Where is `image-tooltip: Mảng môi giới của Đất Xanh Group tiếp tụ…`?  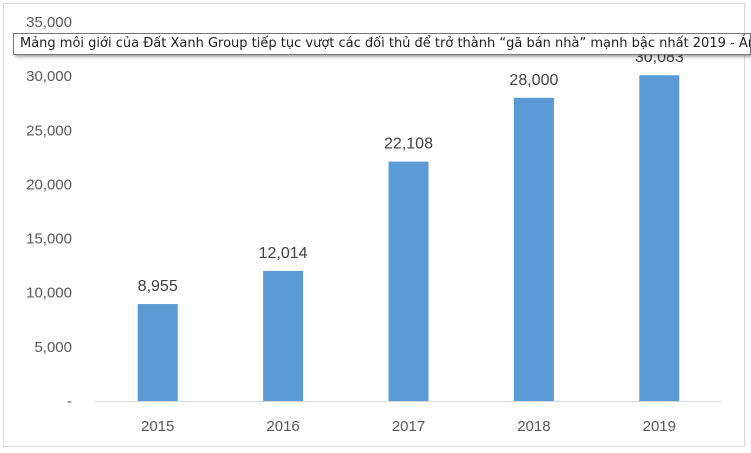 image-tooltip: Mảng môi giới của Đất Xanh Group tiếp tụ… is located at coordinates (382, 44).